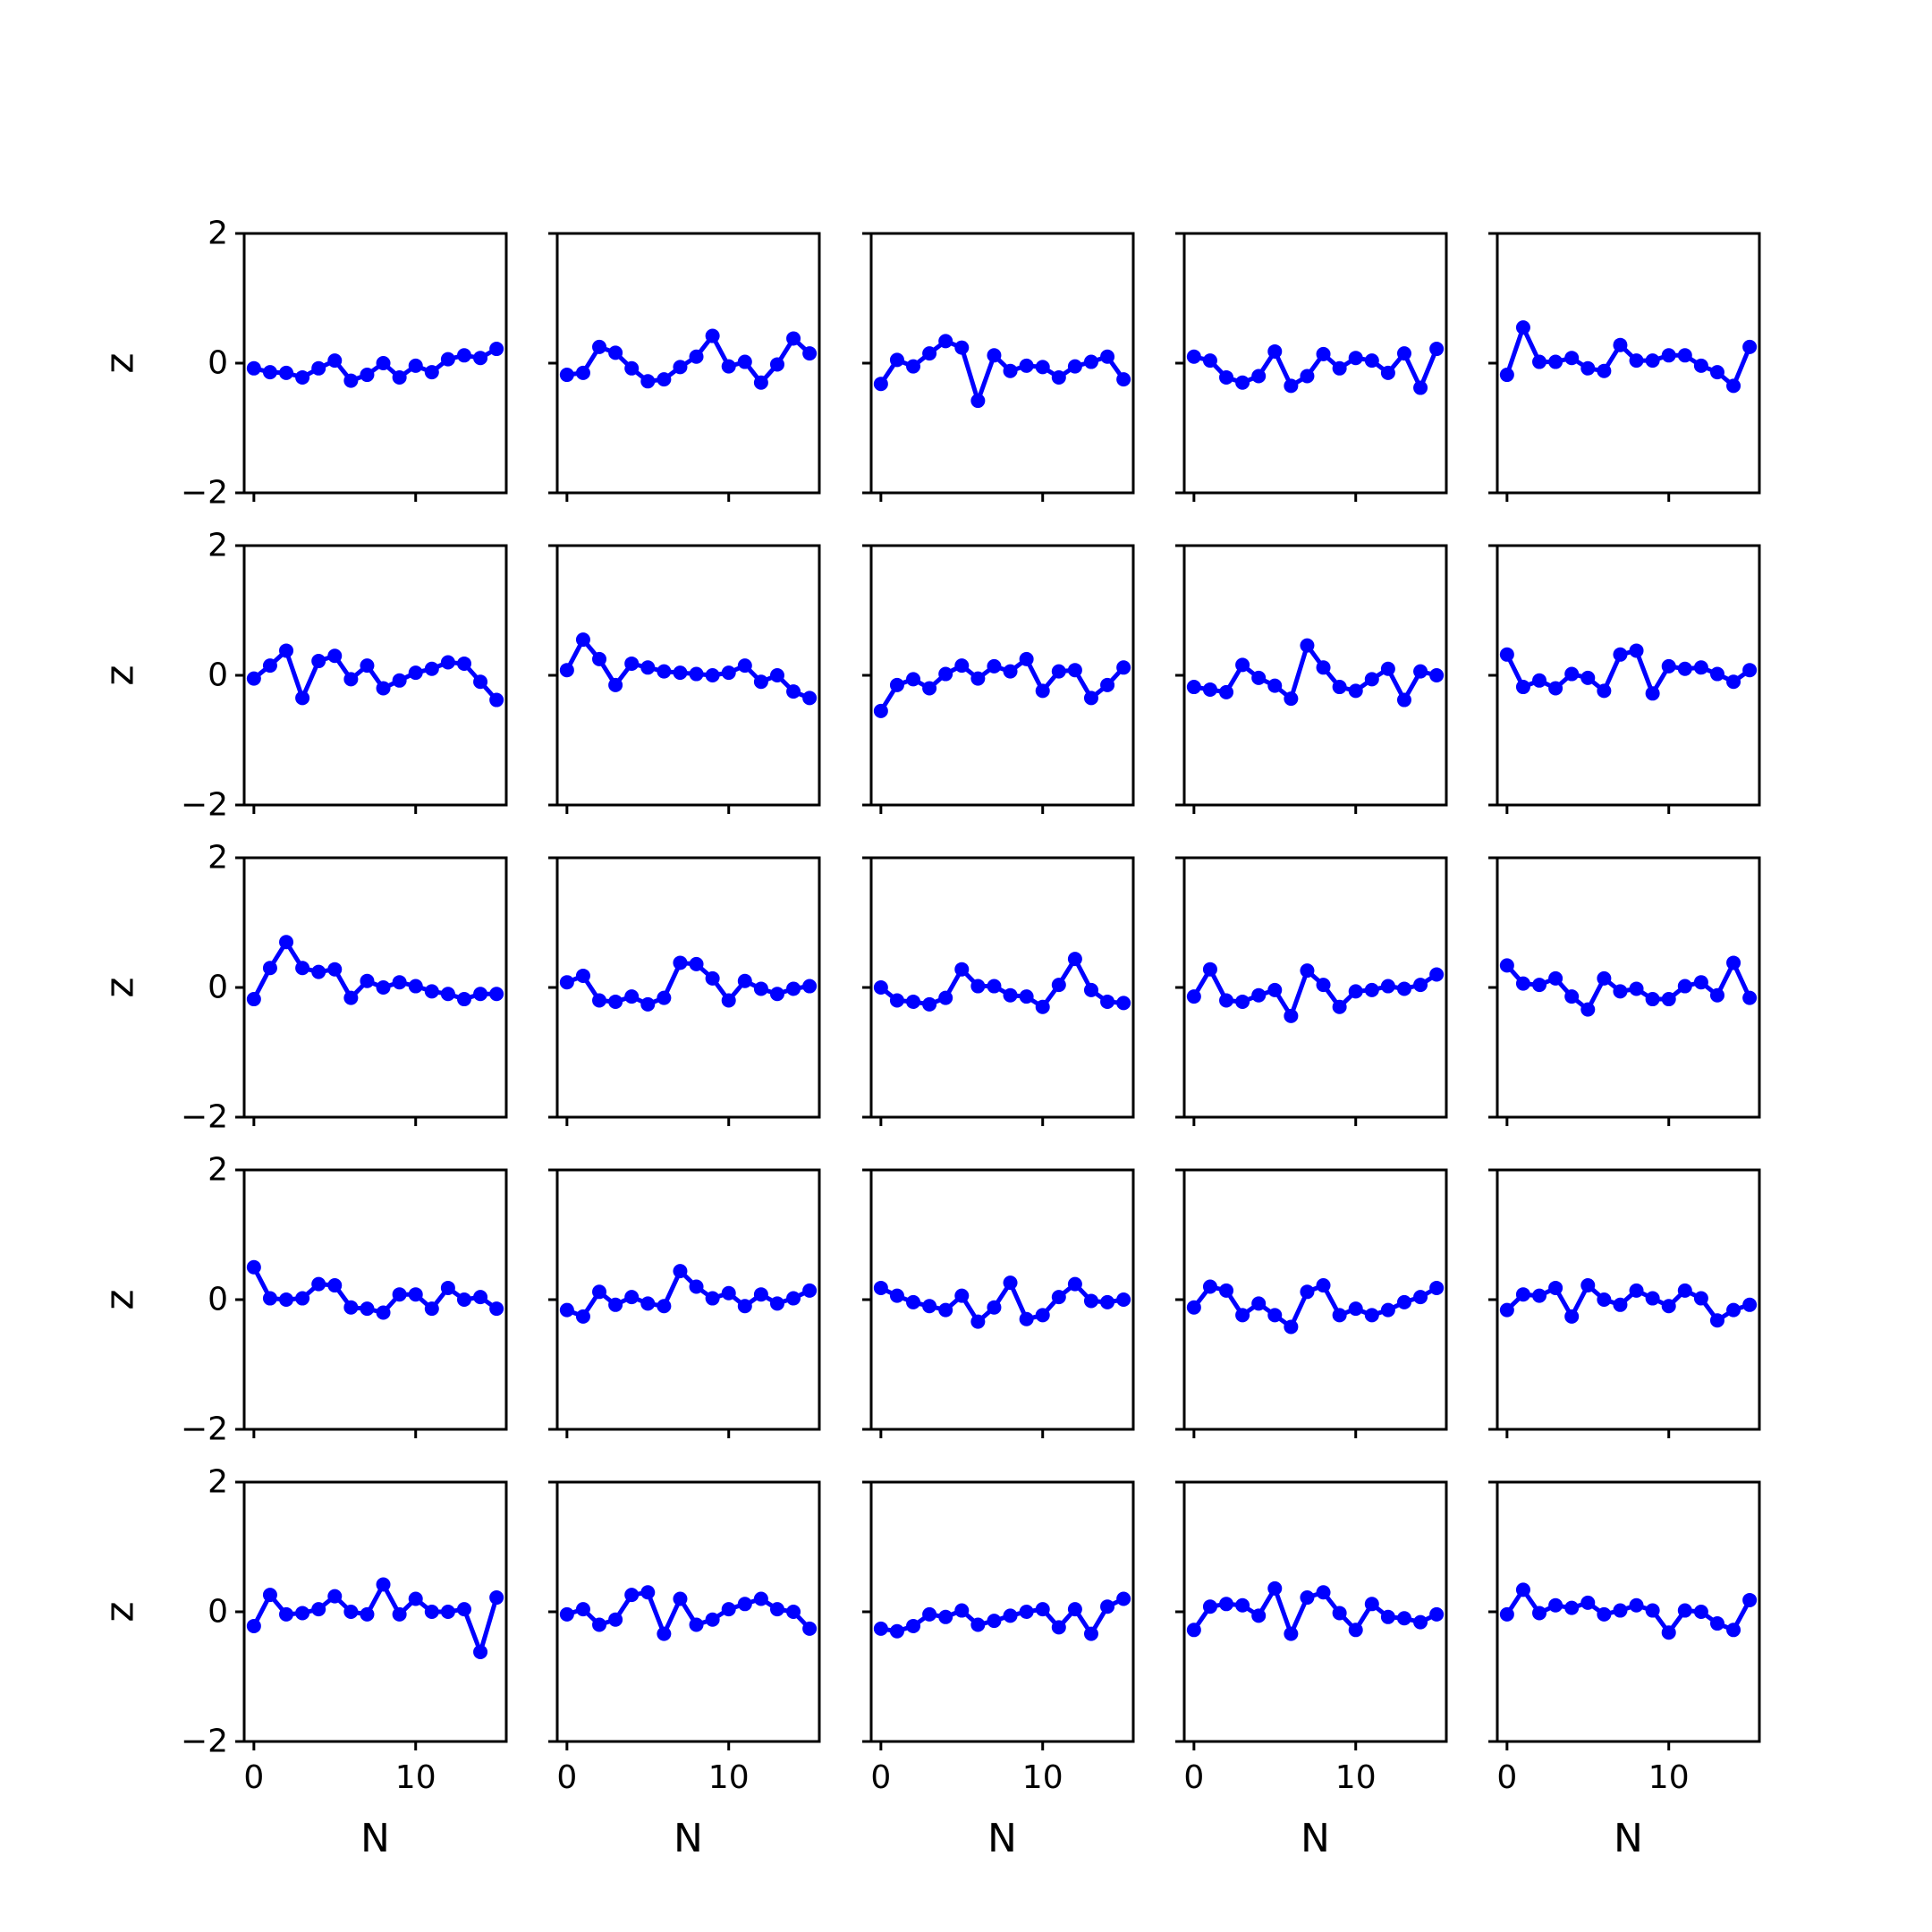 The height and width of the screenshot is (1932, 1932). What do you see at coordinates (729, 1777) in the screenshot?
I see `x-tick-label: 10` at bounding box center [729, 1777].